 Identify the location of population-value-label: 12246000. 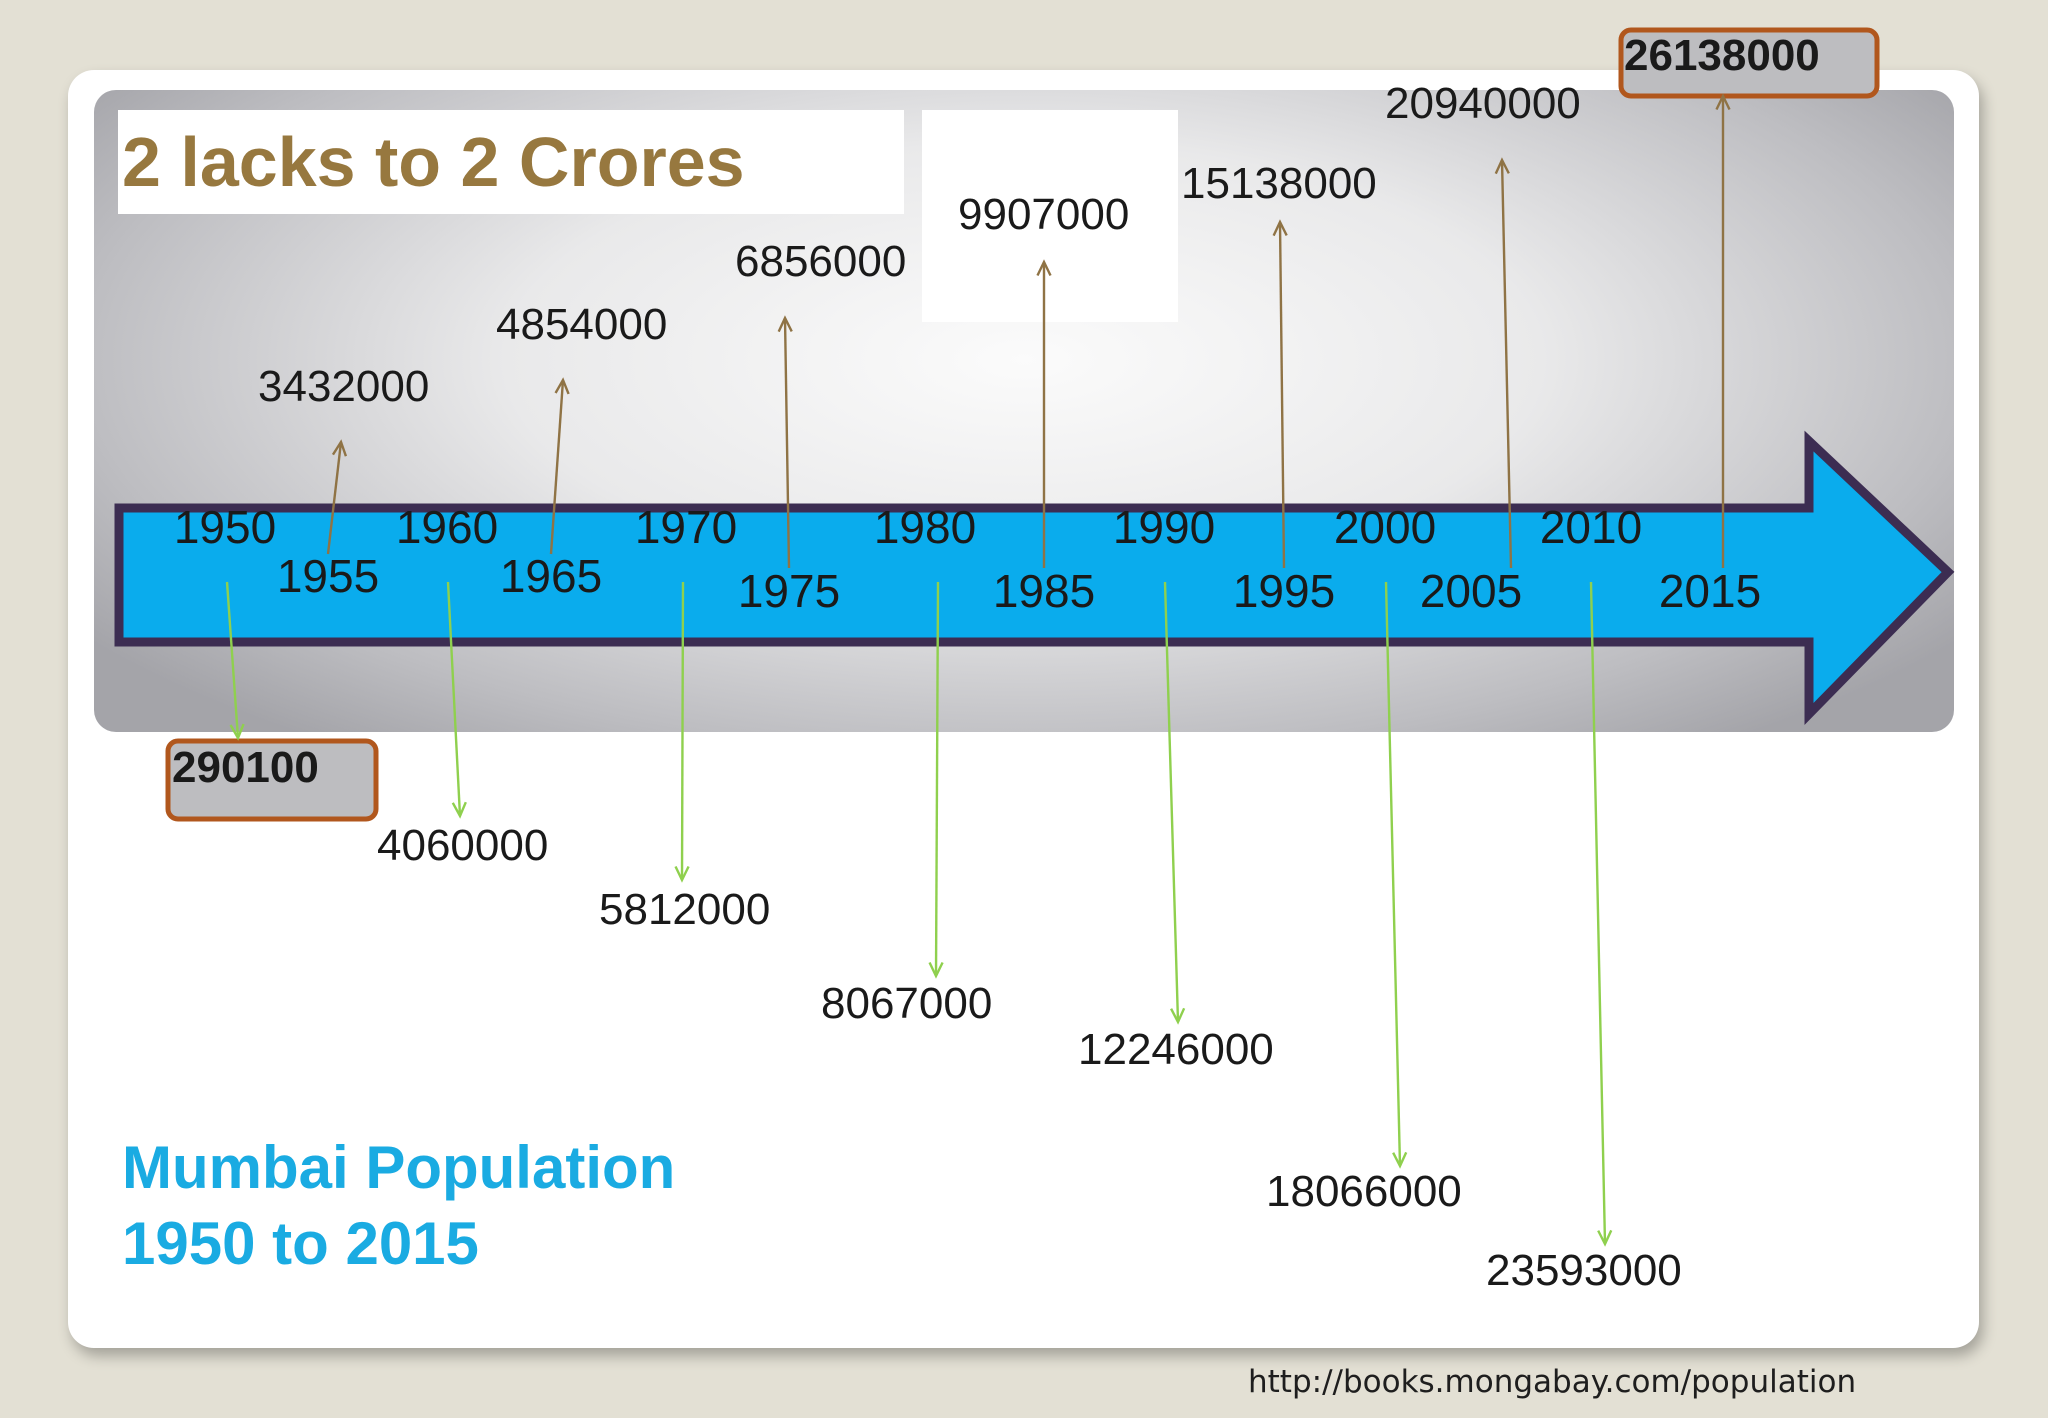
(1176, 1049).